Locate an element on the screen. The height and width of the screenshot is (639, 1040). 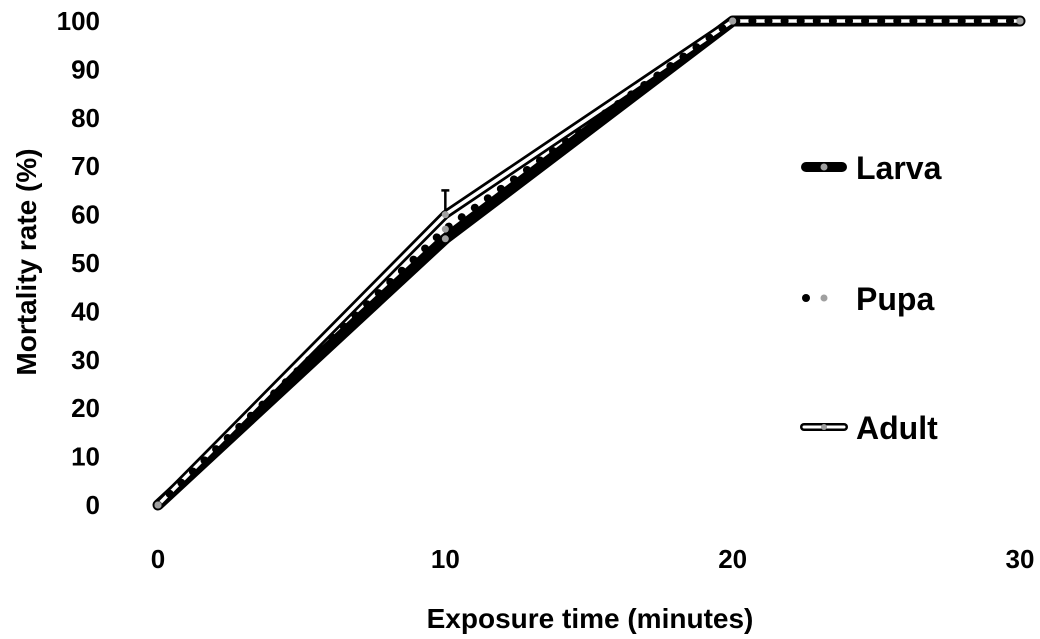
y-tick-label: 70 is located at coordinates (85, 166).